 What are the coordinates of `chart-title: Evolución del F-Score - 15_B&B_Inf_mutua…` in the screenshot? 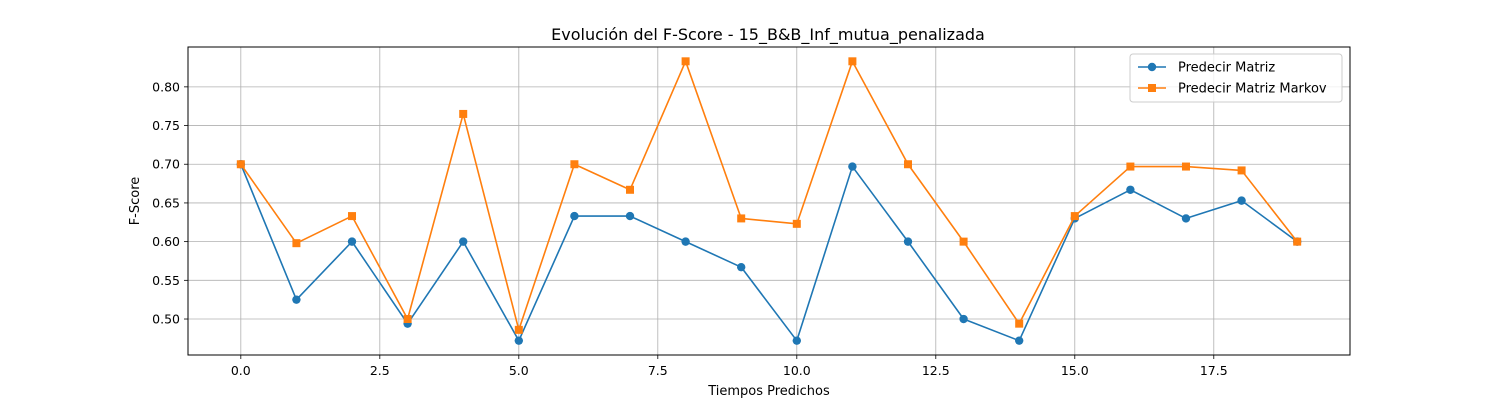 It's located at (768, 35).